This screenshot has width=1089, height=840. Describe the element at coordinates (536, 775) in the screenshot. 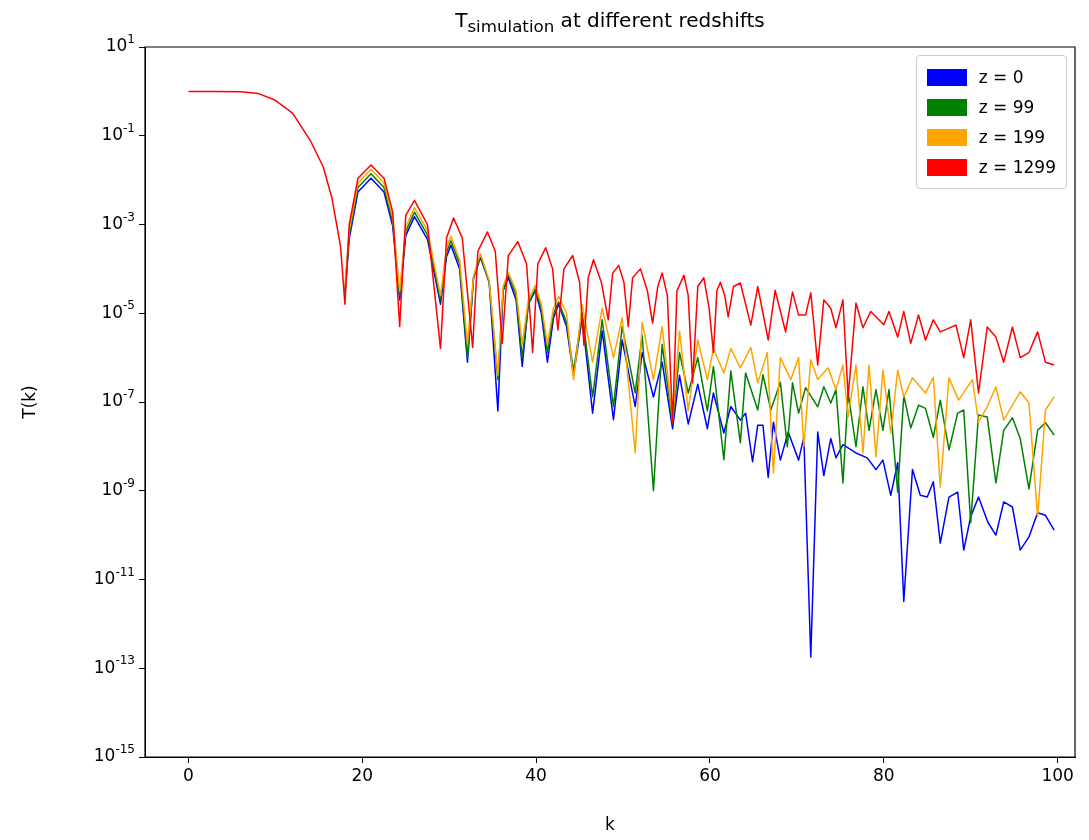

I see `x-tick-label: 40` at that location.